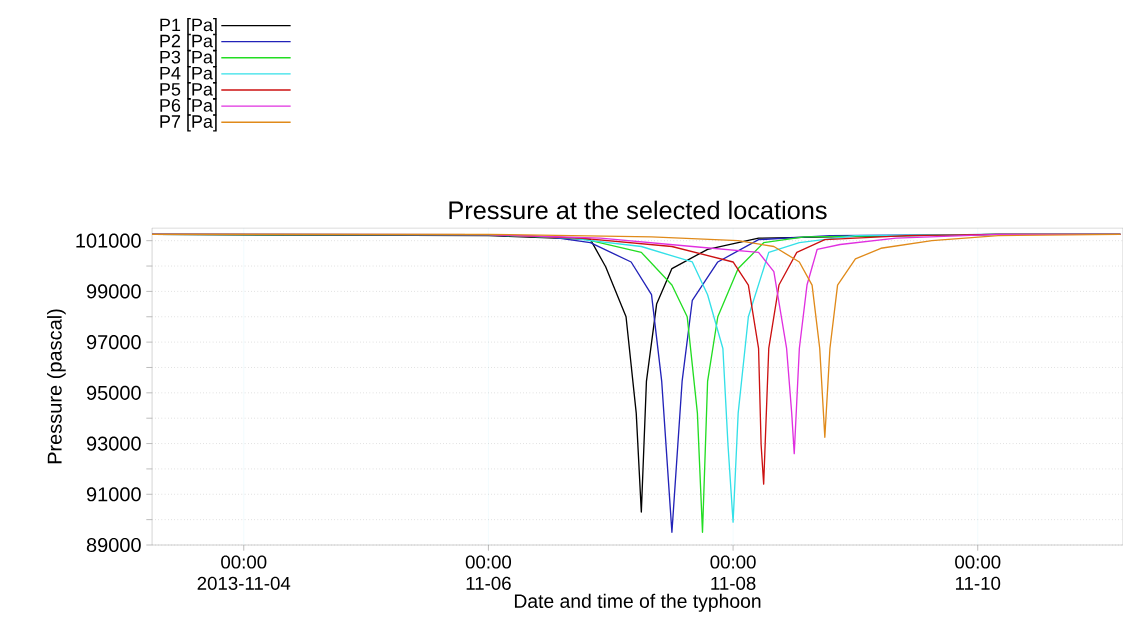 The image size is (1123, 635). Describe the element at coordinates (978, 572) in the screenshot. I see `x-tick-label: 00:00 11-10` at that location.